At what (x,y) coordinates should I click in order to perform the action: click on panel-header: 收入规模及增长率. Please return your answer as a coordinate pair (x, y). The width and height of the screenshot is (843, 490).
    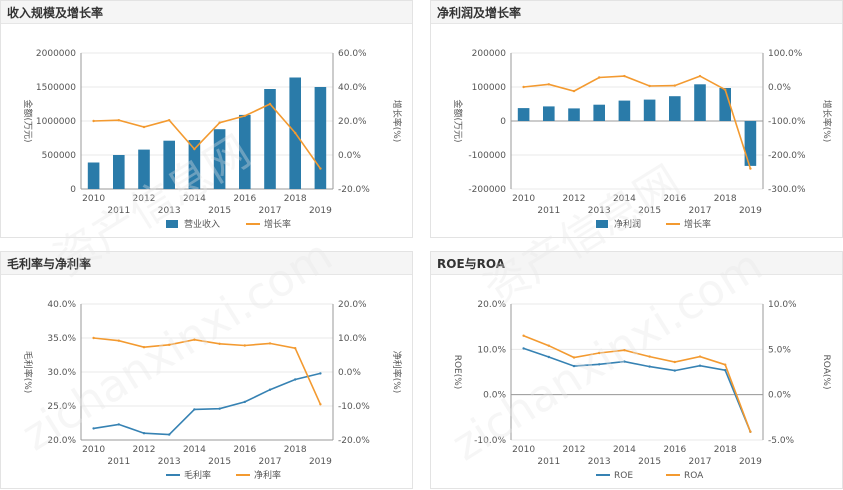
    Looking at the image, I should click on (206, 12).